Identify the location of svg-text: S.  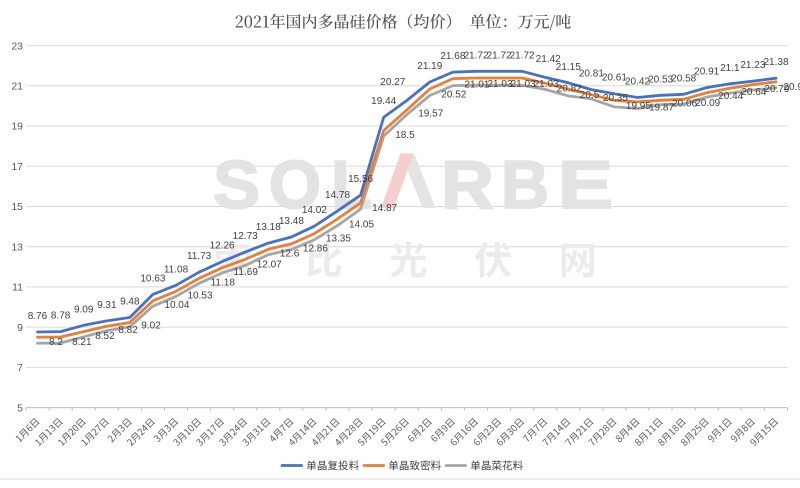
(236, 185).